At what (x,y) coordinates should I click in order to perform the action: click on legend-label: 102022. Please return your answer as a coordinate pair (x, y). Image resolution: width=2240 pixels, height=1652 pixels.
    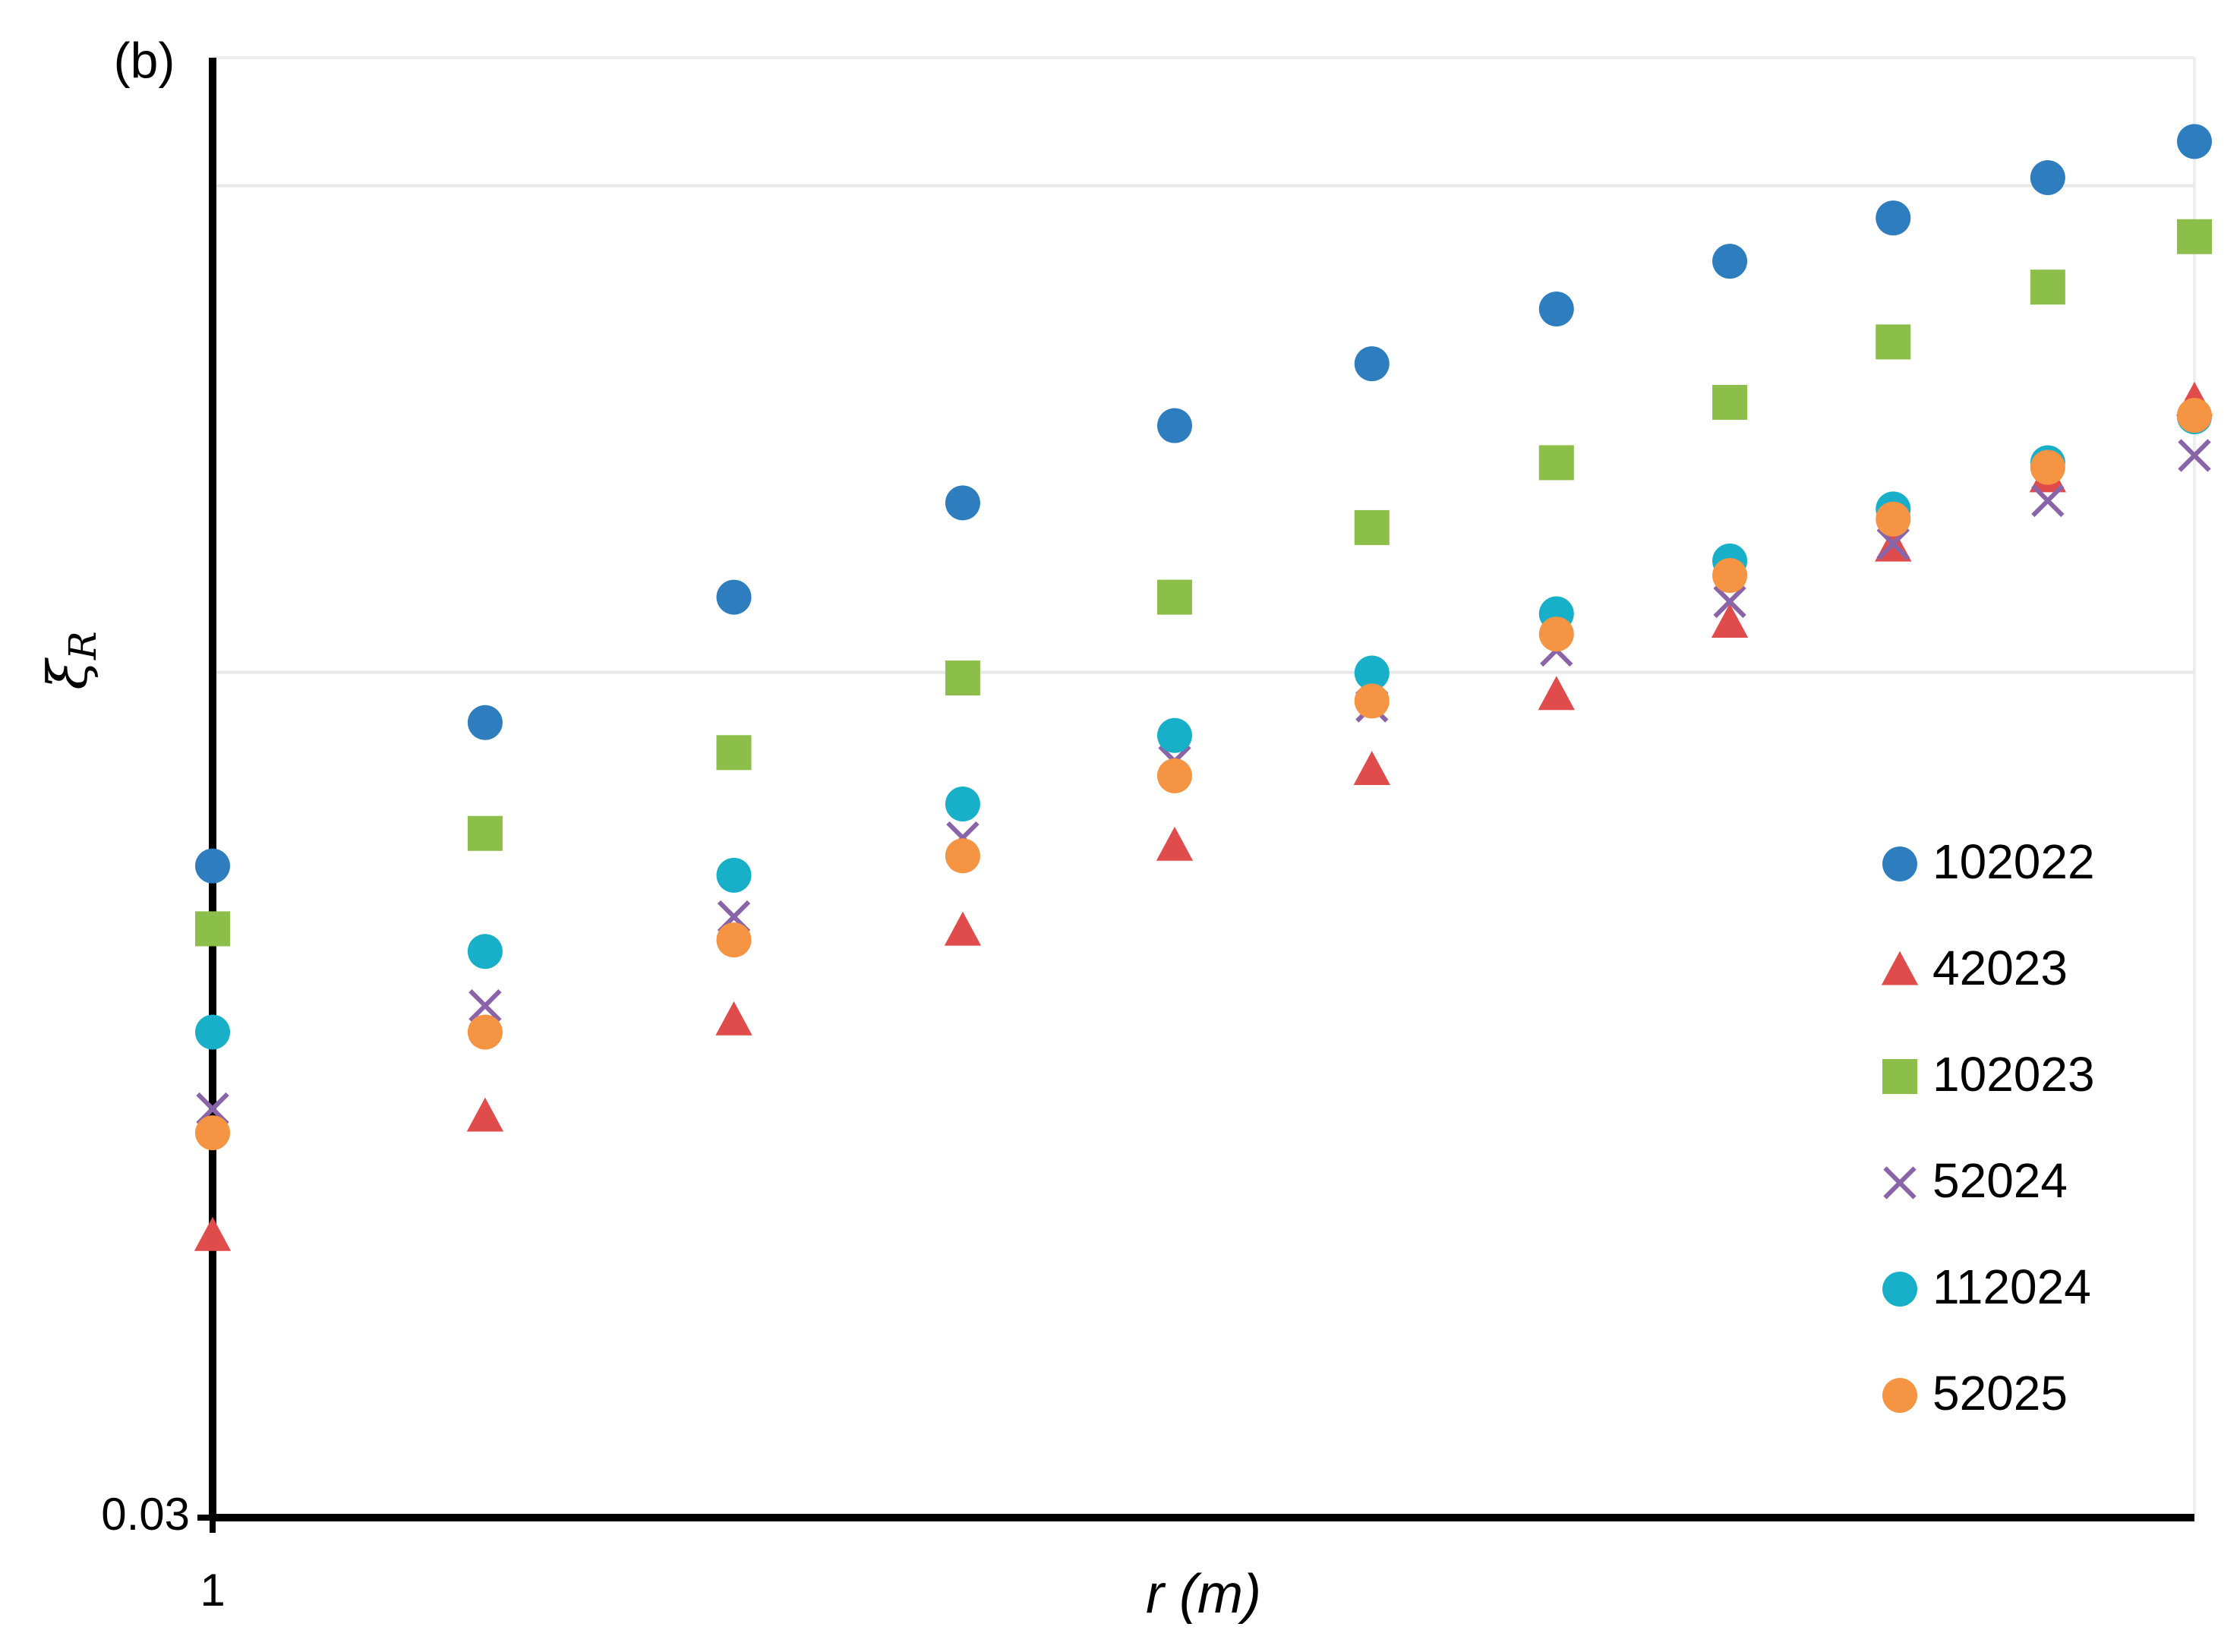
    Looking at the image, I should click on (2014, 861).